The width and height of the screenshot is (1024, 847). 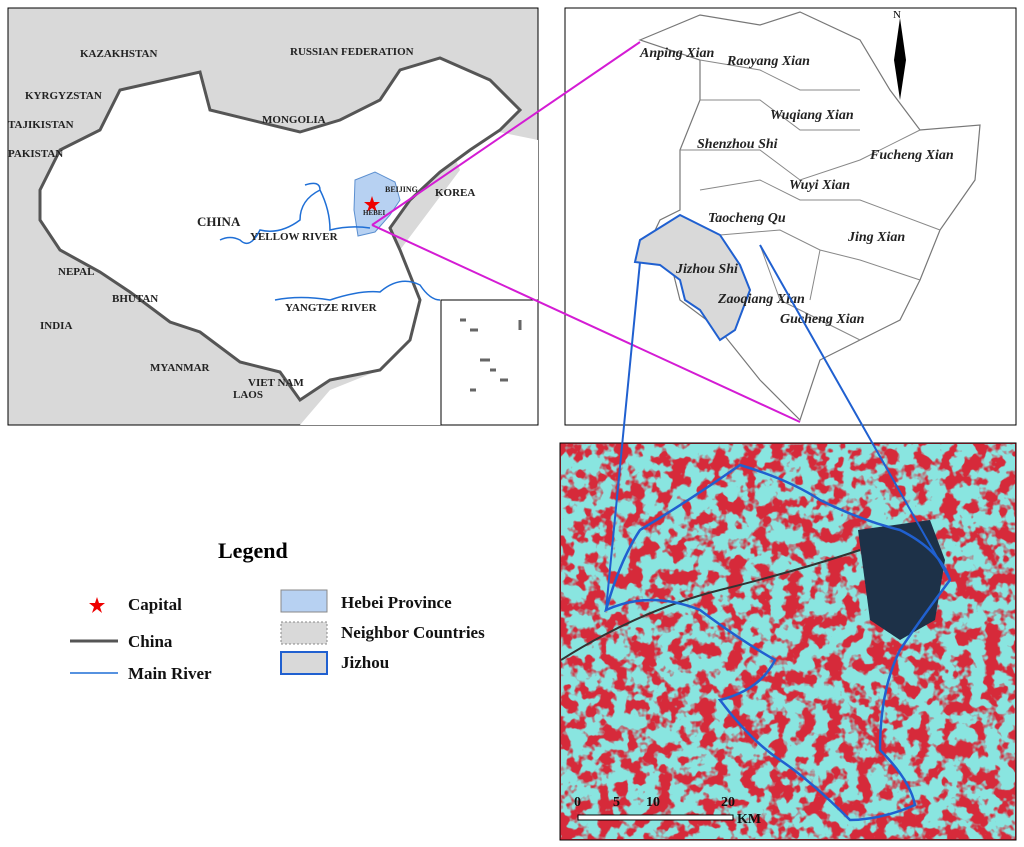 I want to click on country-label: TAJIKISTAN, so click(x=41, y=125).